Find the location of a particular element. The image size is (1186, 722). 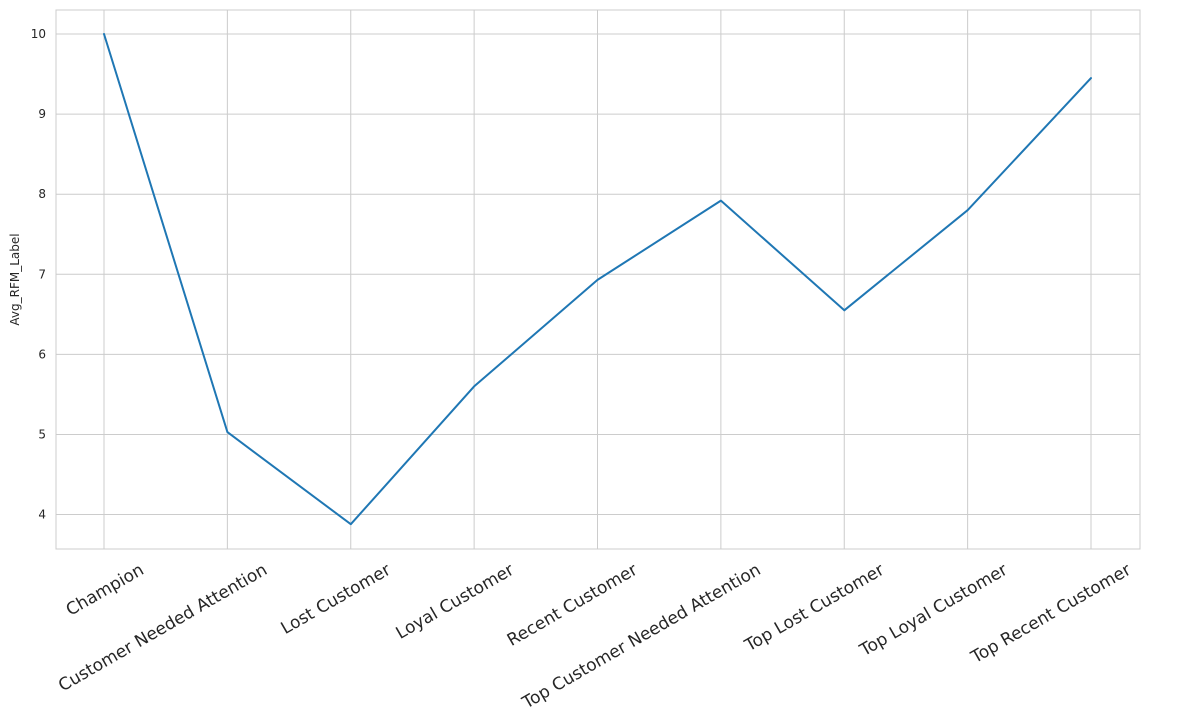

x-tick-label: Loyal Customer is located at coordinates (455, 602).